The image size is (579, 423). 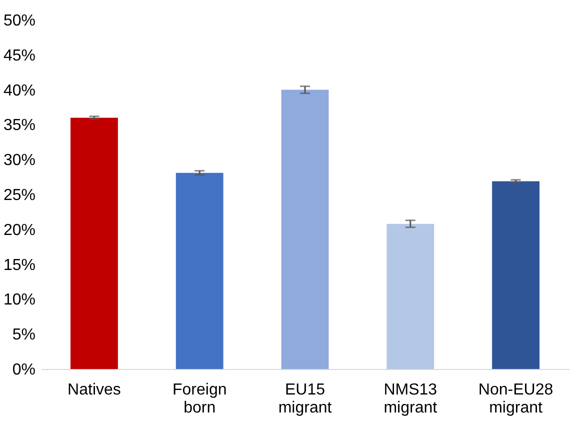 I want to click on y-tick-label: 20%, so click(x=19, y=230).